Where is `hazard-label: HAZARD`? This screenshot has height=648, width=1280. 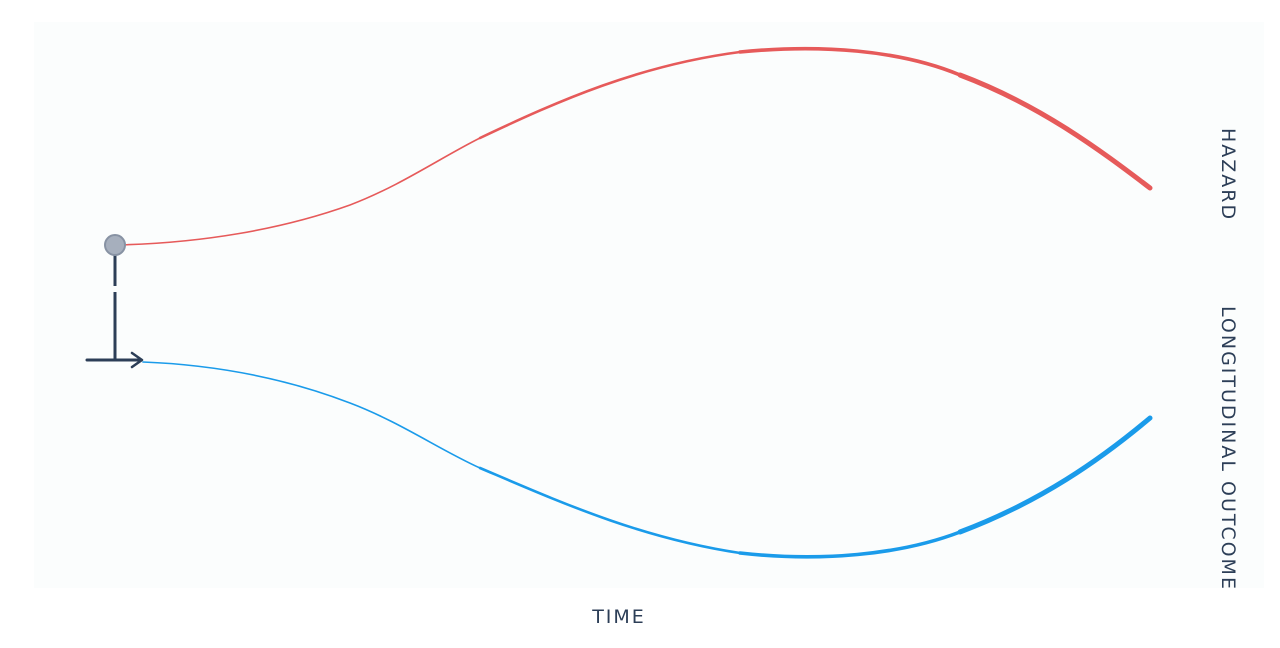
hazard-label: HAZARD is located at coordinates (1228, 175).